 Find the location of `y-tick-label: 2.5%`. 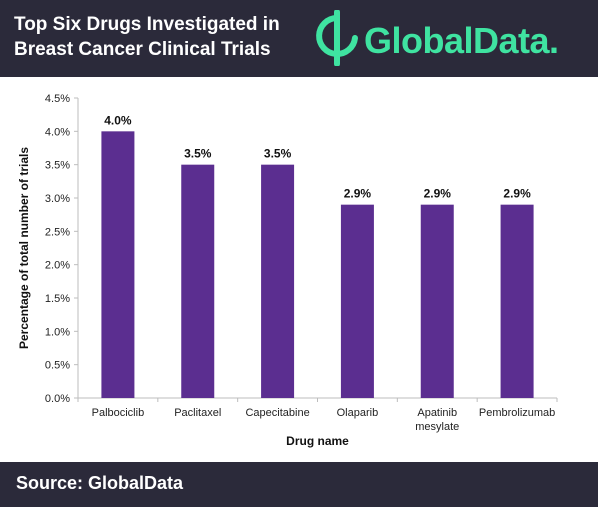

y-tick-label: 2.5% is located at coordinates (57, 232).